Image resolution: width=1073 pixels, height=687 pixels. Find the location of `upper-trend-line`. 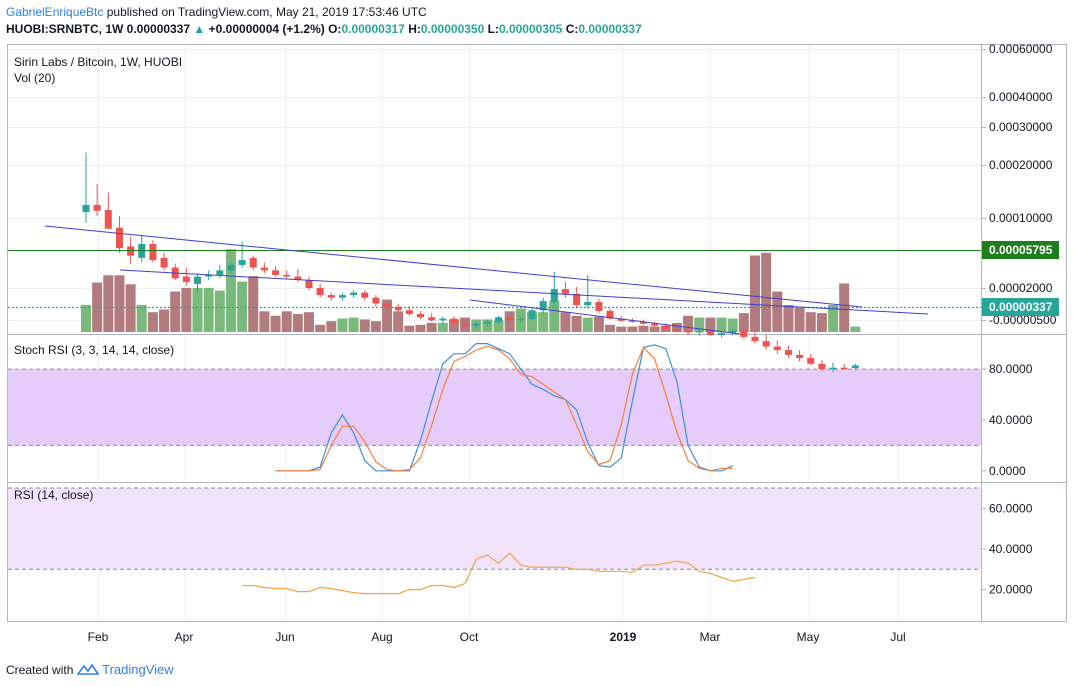

upper-trend-line is located at coordinates (453, 266).